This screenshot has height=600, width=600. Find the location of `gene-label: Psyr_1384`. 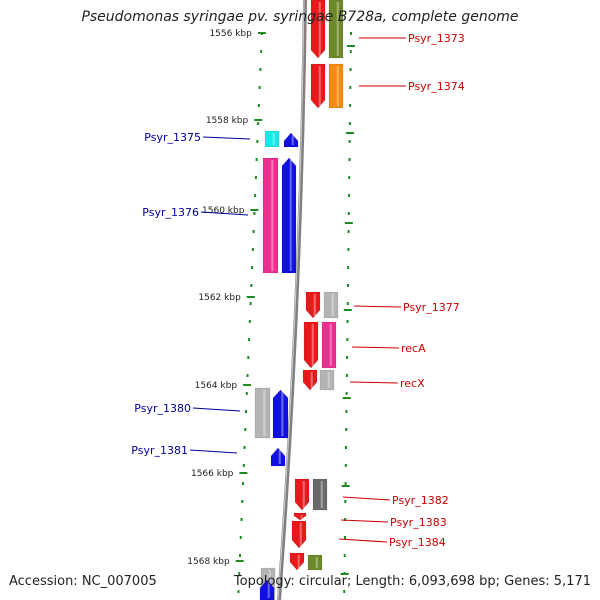

gene-label: Psyr_1384 is located at coordinates (417, 542).